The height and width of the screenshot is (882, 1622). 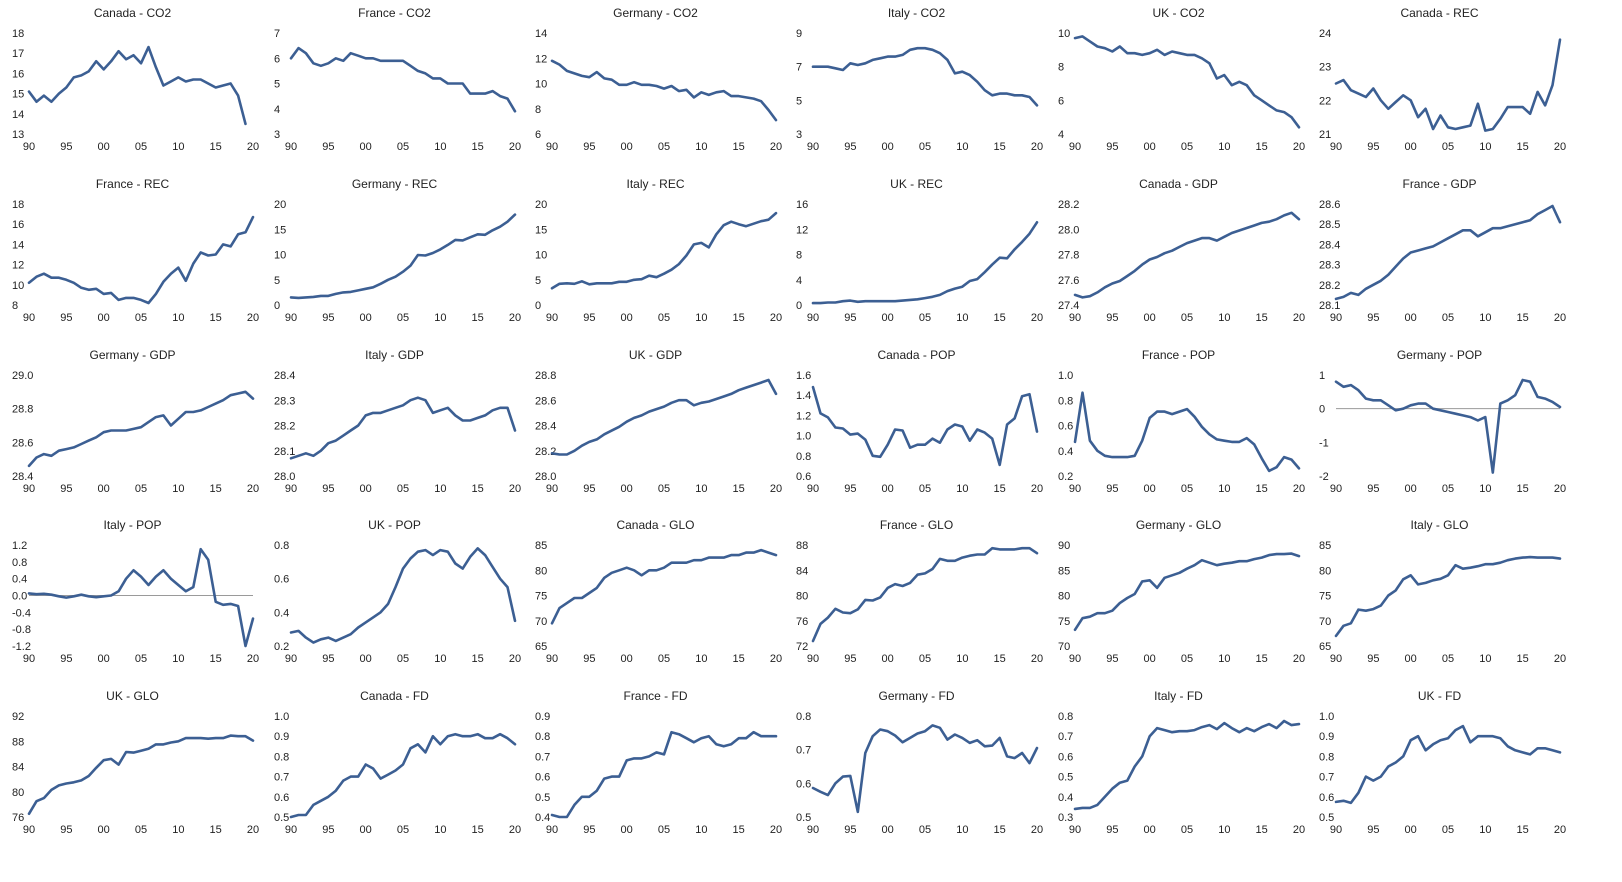 I want to click on y-tick-label: 24, so click(x=1325, y=34).